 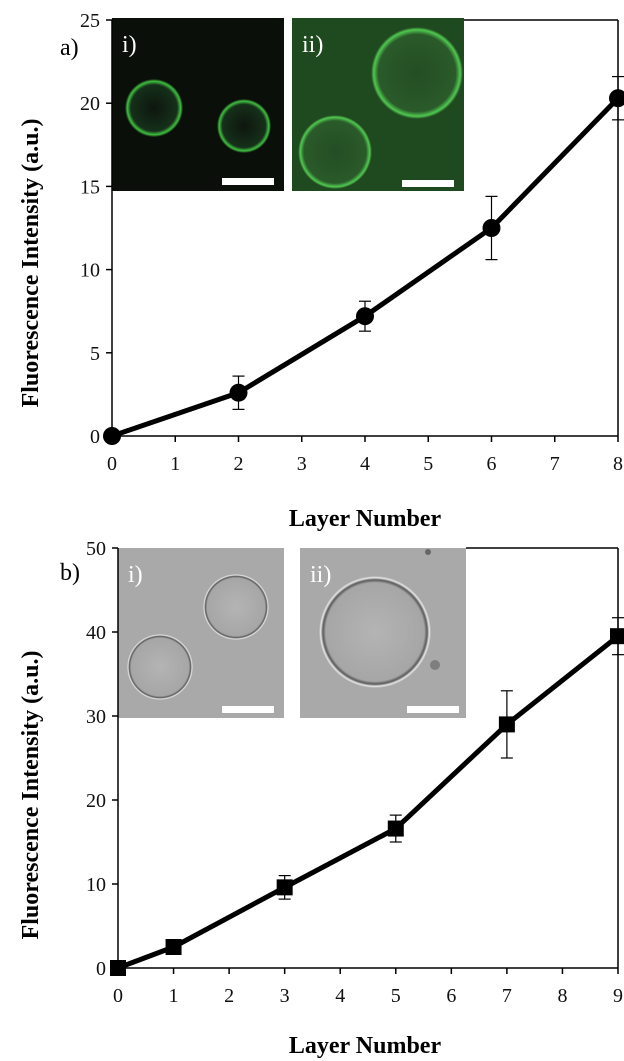 I want to click on panel-b-label: b), so click(x=70, y=573).